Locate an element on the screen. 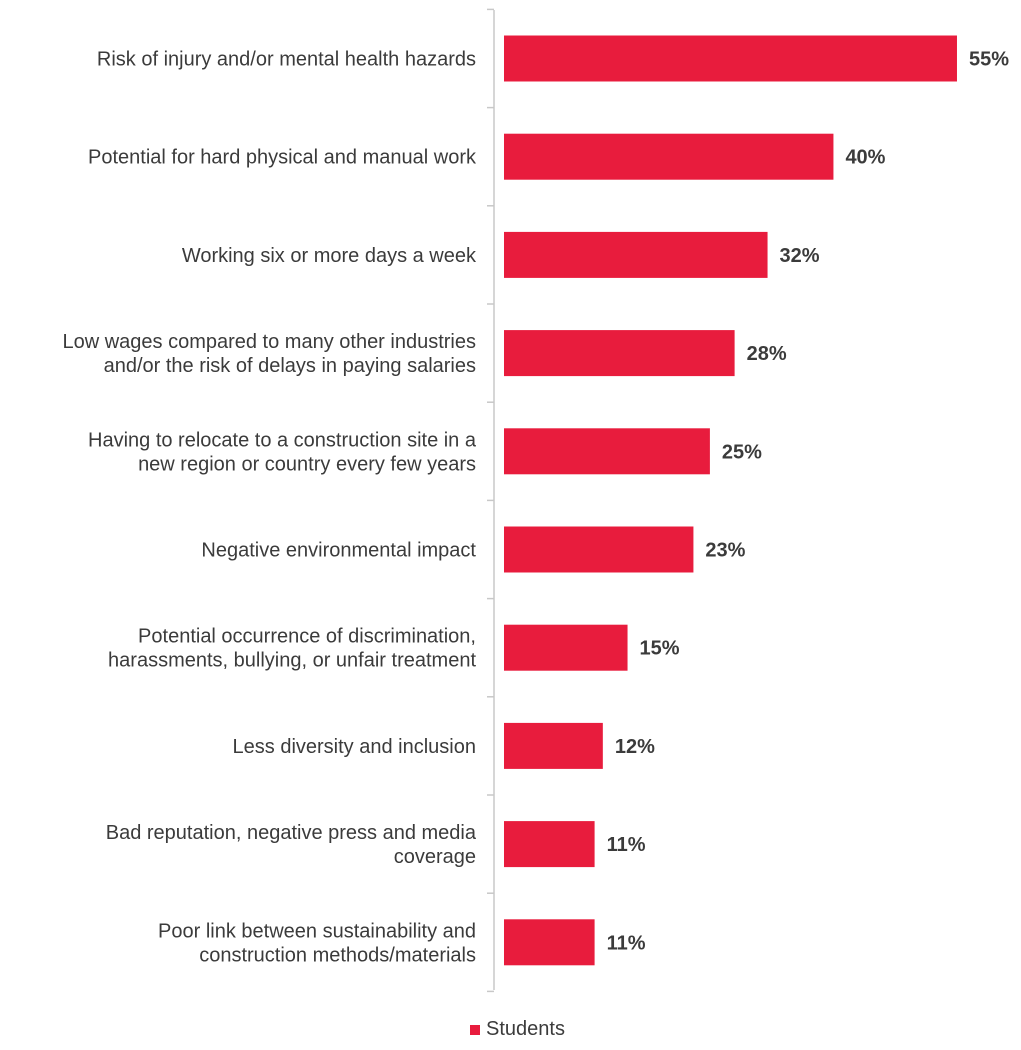 Image resolution: width=1021 pixels, height=1050 pixels. category-label-line: Less diversity and inclusion is located at coordinates (354, 747).